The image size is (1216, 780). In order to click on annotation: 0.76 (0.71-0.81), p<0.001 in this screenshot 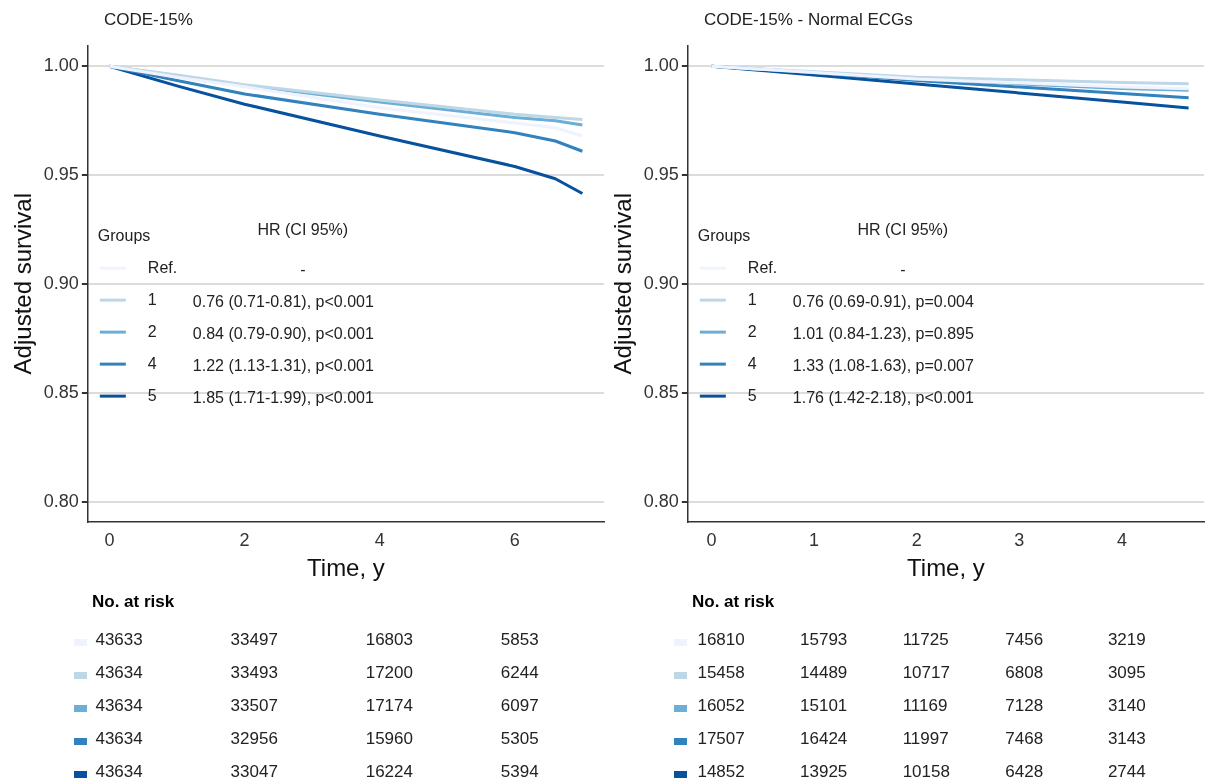, I will do `click(283, 301)`.